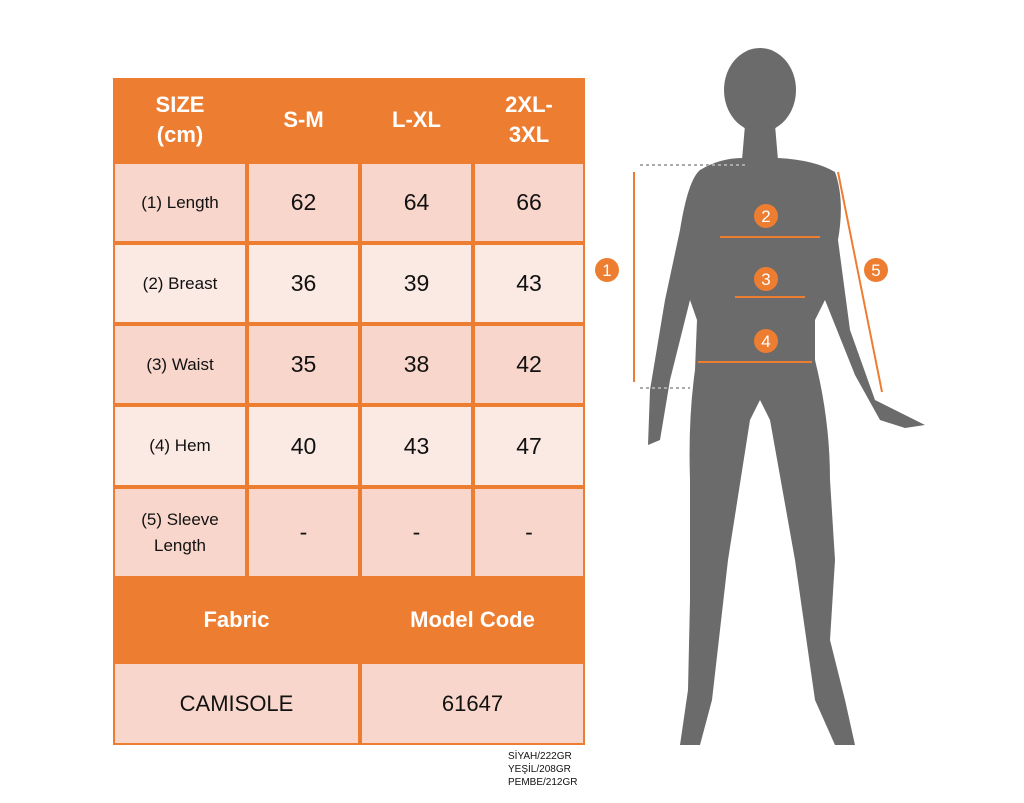 The width and height of the screenshot is (1024, 803). I want to click on fabric-value: CAMISOLE, so click(236, 703).